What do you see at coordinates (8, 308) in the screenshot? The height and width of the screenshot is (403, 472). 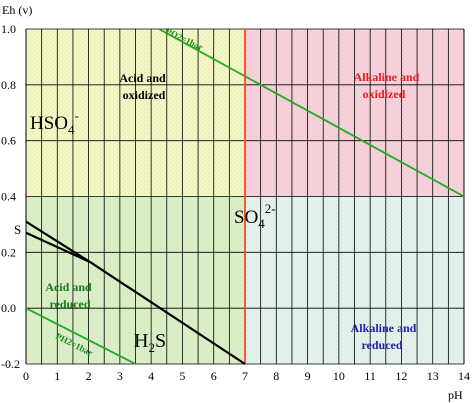 I see `y-tick-label: 0.0` at bounding box center [8, 308].